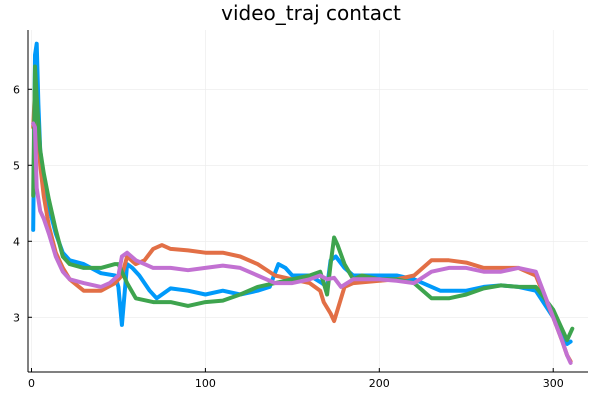 Image resolution: width=600 pixels, height=400 pixels. I want to click on x-tick-label: 0, so click(31, 383).